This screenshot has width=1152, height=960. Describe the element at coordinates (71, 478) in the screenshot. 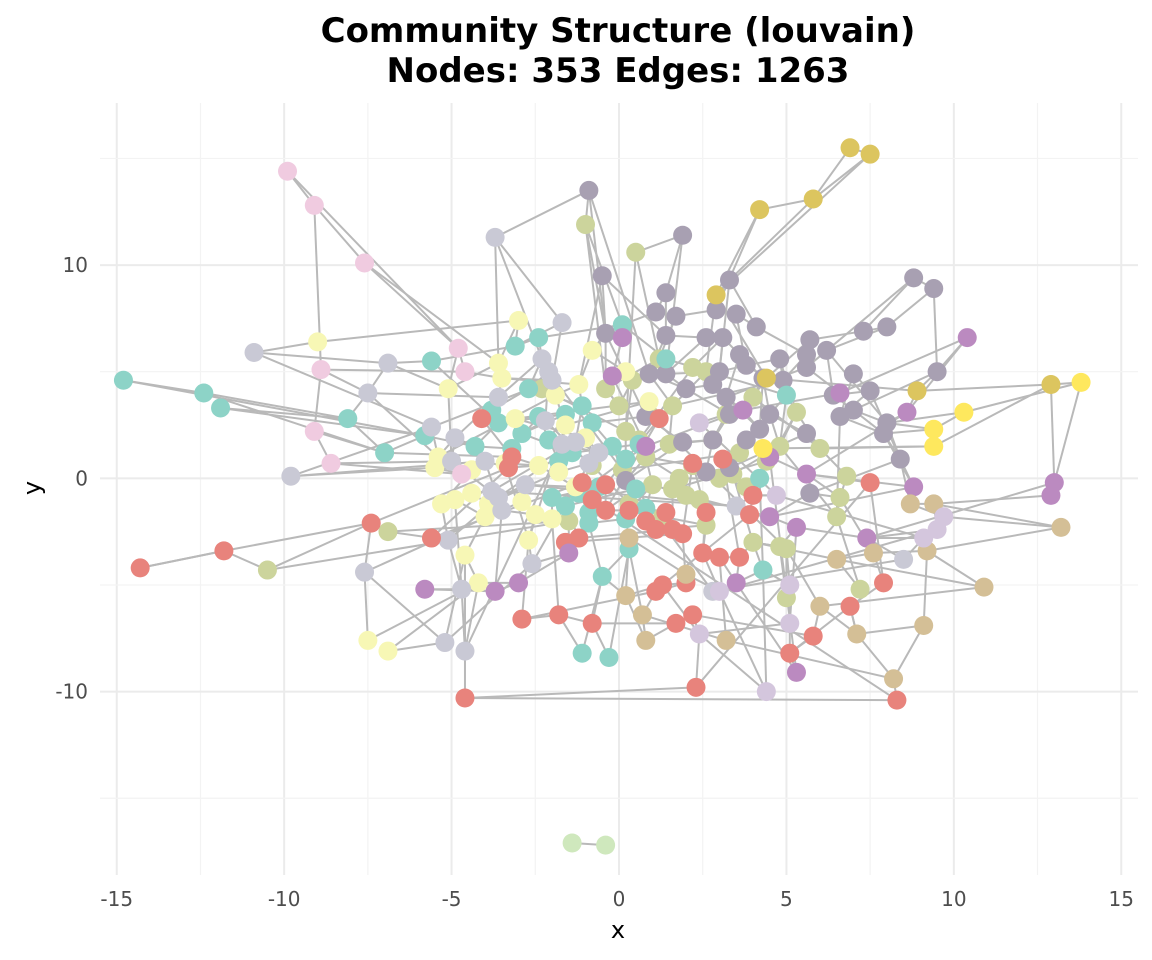

I see `y-axis-ticks: -10 0 10` at that location.